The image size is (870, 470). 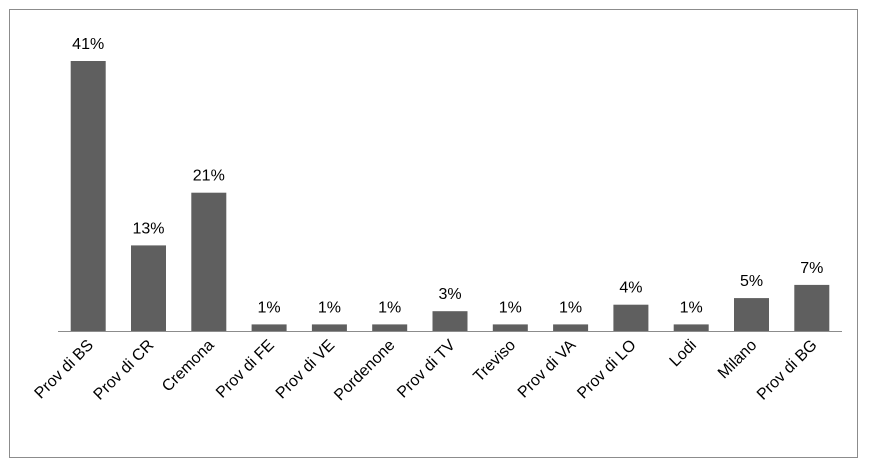 What do you see at coordinates (606, 369) in the screenshot?
I see `category-label-9: Prov di LO` at bounding box center [606, 369].